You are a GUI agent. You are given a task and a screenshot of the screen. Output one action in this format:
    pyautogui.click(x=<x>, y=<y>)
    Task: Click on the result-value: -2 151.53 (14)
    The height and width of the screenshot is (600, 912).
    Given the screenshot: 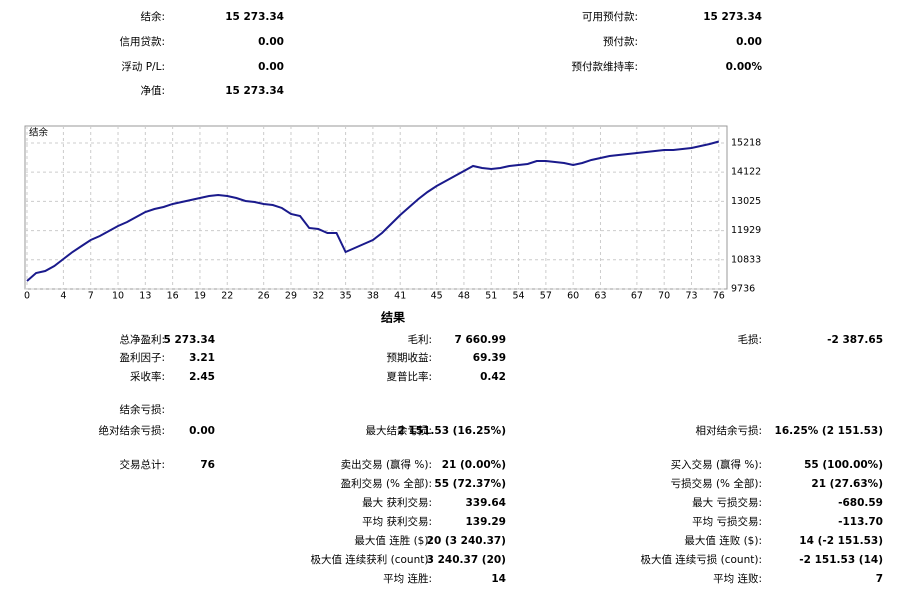 What is the action you would take?
    pyautogui.click(x=841, y=560)
    